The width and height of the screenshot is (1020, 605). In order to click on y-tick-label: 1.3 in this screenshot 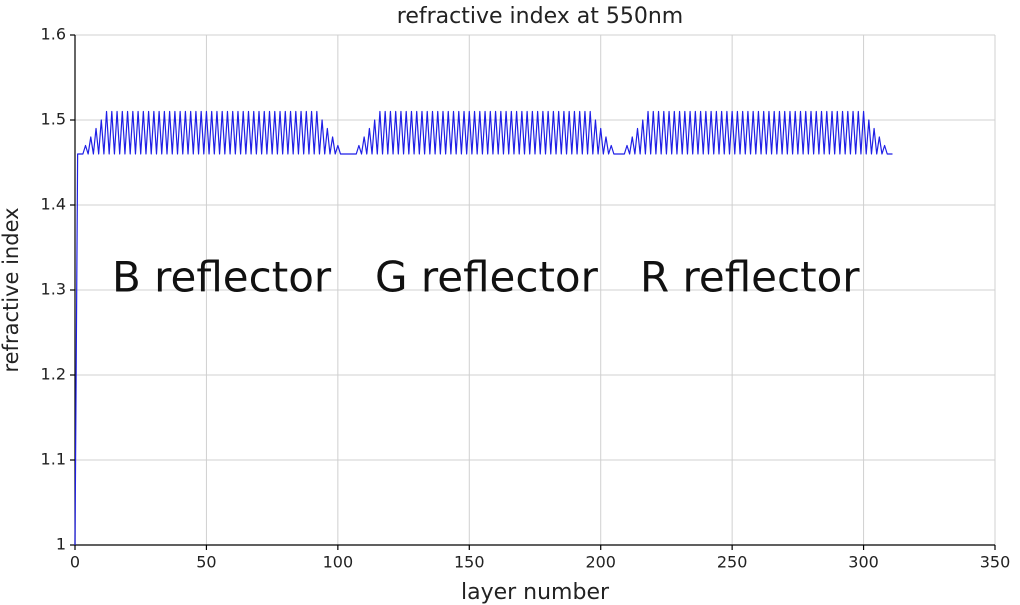, I will do `click(53, 289)`.